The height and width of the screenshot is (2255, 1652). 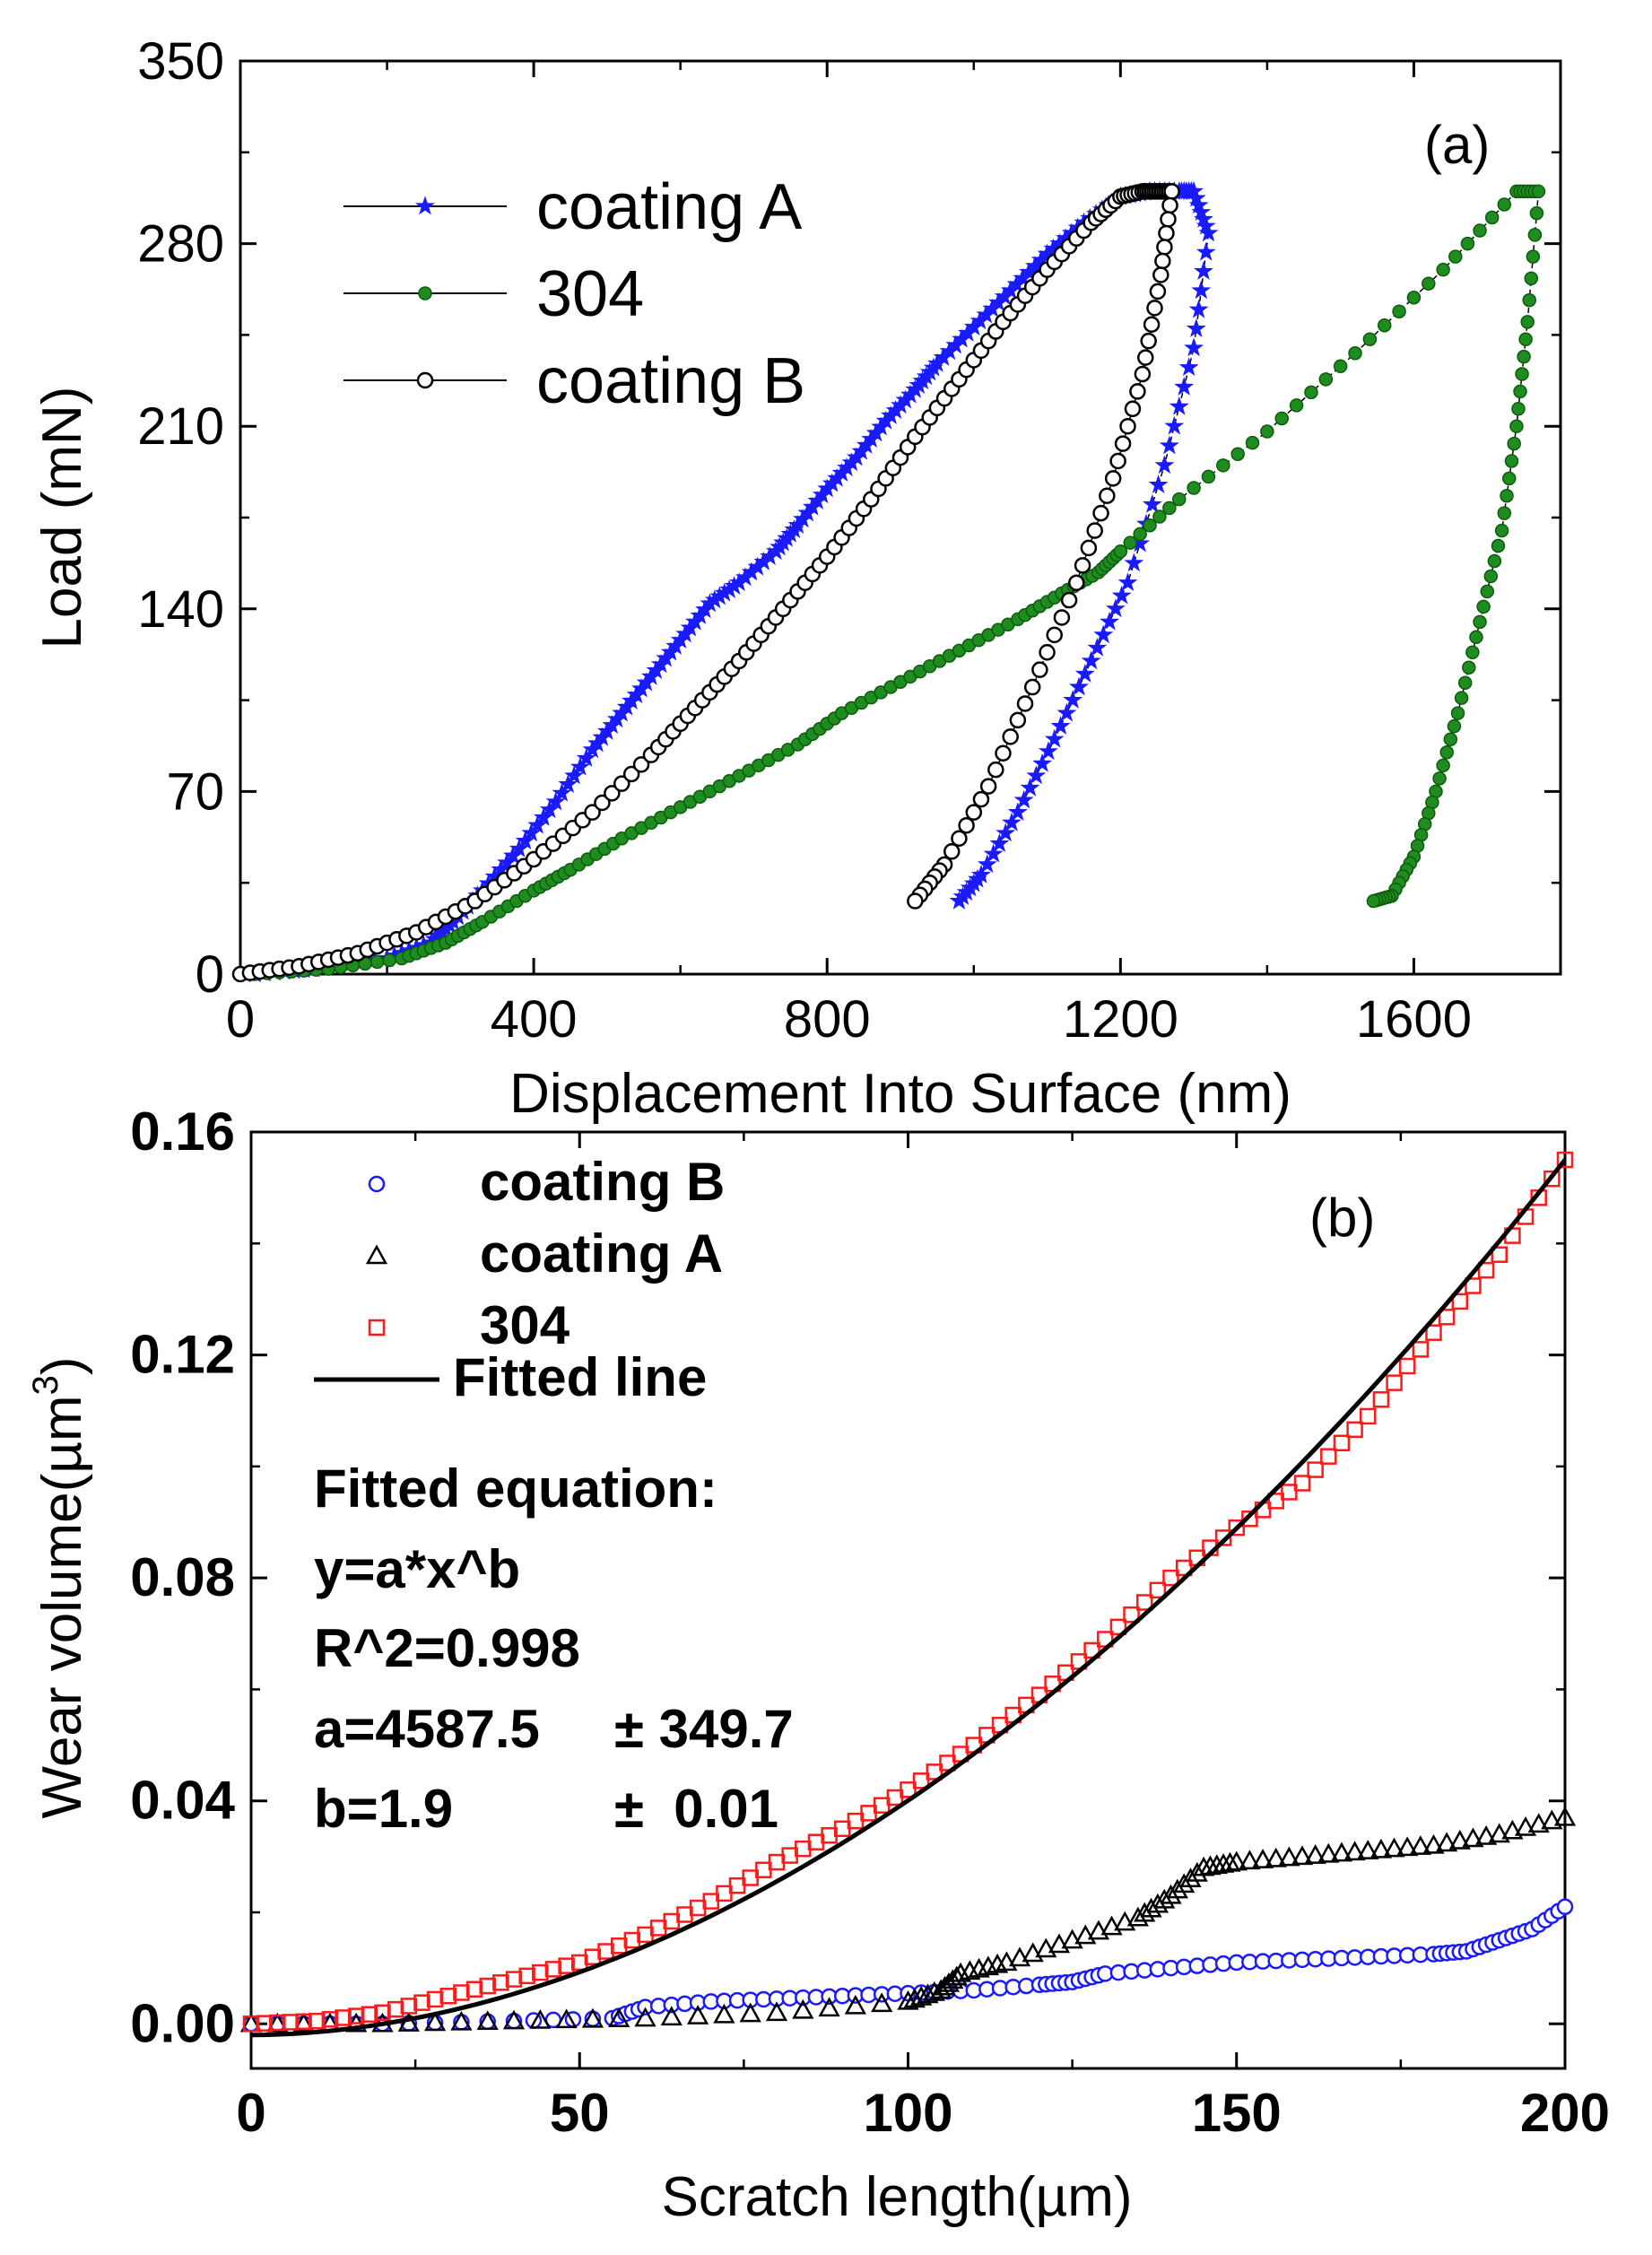 I want to click on fit-b-error: ± 0.01, so click(x=696, y=1809).